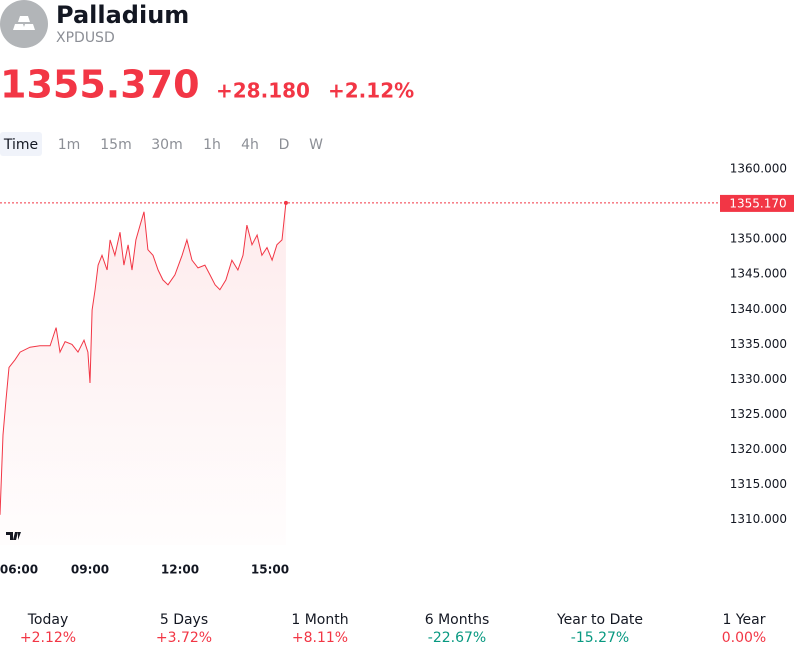 Image resolution: width=800 pixels, height=658 pixels. What do you see at coordinates (316, 145) in the screenshot?
I see `tab: W` at bounding box center [316, 145].